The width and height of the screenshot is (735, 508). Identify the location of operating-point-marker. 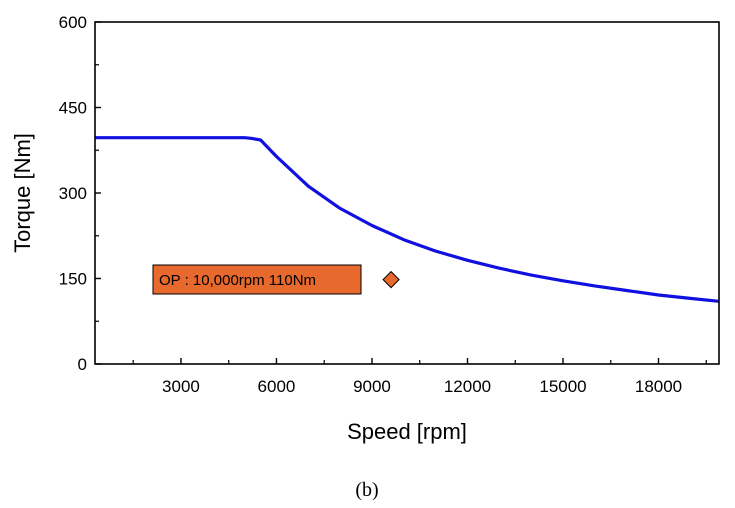
(391, 279).